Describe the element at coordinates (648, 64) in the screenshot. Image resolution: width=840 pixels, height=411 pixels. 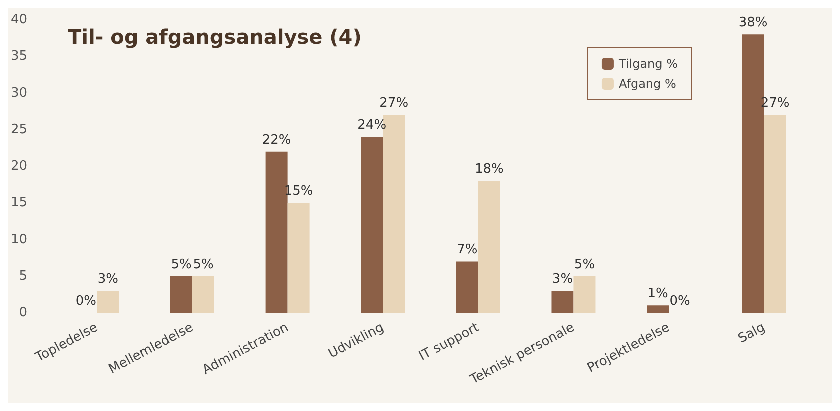
I see `legend-label: Tilgang %` at that location.